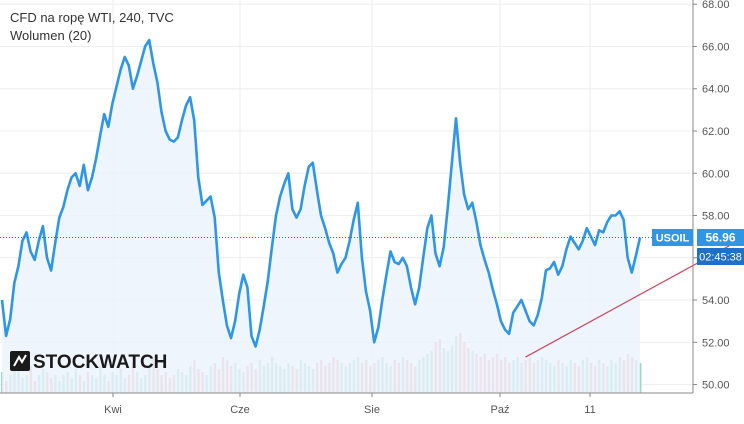 This screenshot has width=744, height=424. Describe the element at coordinates (589, 410) in the screenshot. I see `x-tick-label: 11` at that location.